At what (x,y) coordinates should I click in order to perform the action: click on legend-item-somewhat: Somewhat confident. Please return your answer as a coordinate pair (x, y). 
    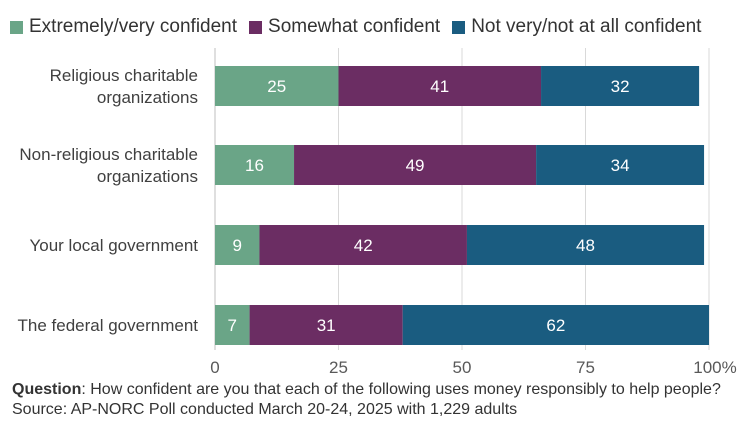
    Looking at the image, I should click on (344, 27).